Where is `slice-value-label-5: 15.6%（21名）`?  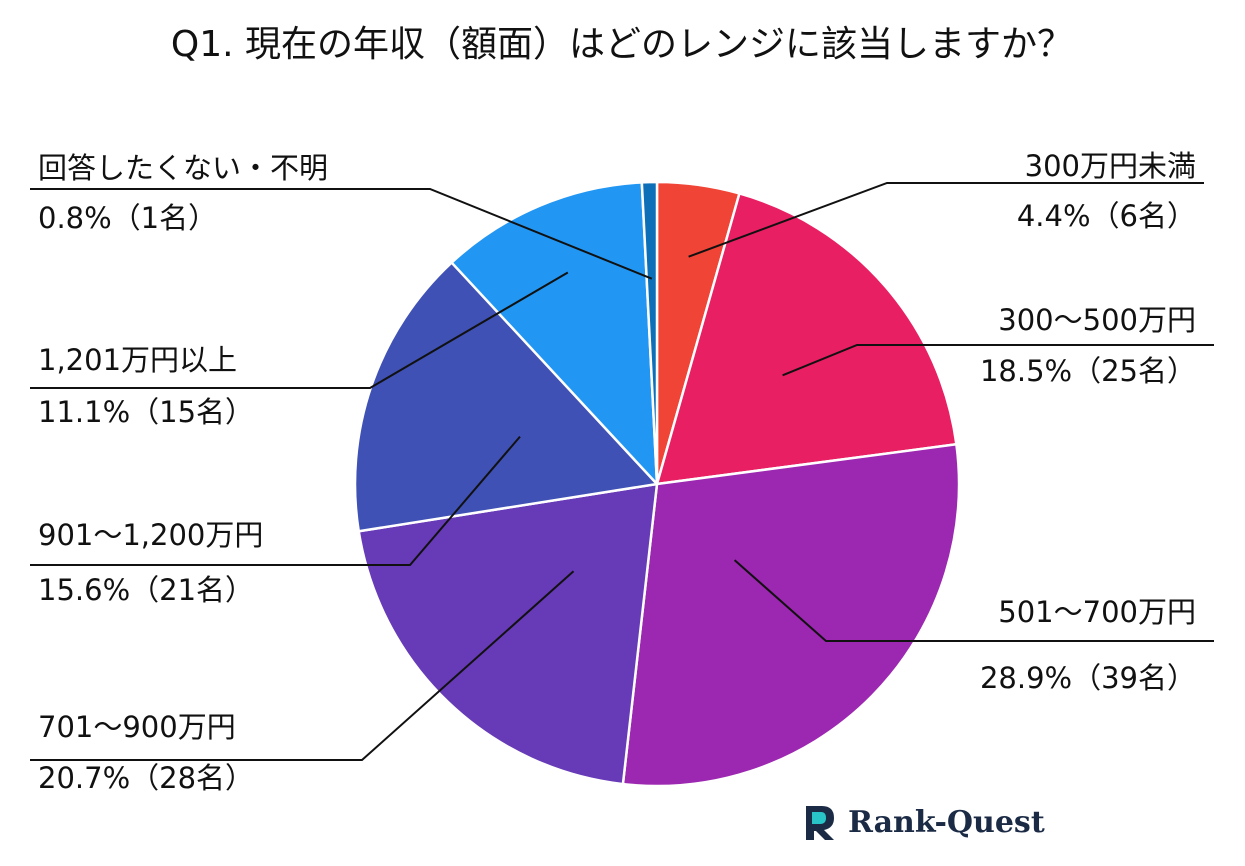
slice-value-label-5: 15.6%（21名） is located at coordinates (146, 590).